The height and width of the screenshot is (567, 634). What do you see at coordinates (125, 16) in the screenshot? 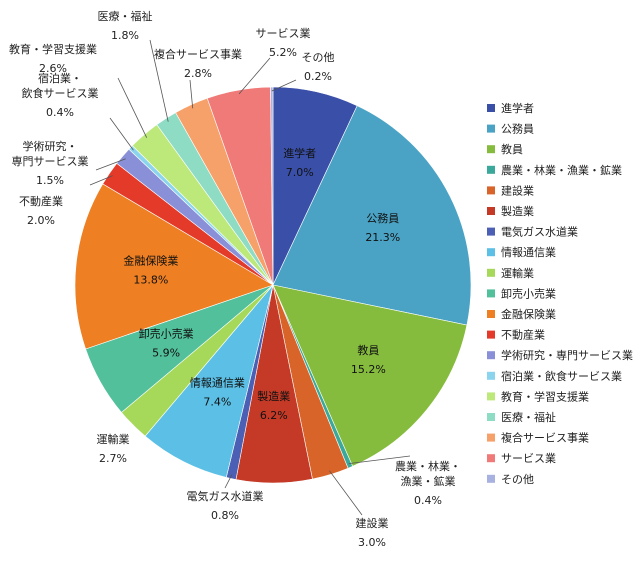
I see `slice-category-label: 医療・福祉` at bounding box center [125, 16].